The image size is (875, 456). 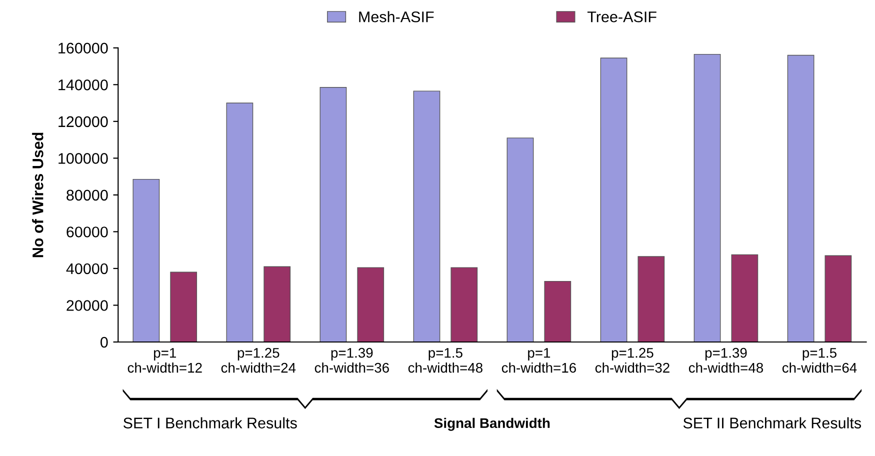 What do you see at coordinates (87, 305) in the screenshot?
I see `y-tick-label: 20000` at bounding box center [87, 305].